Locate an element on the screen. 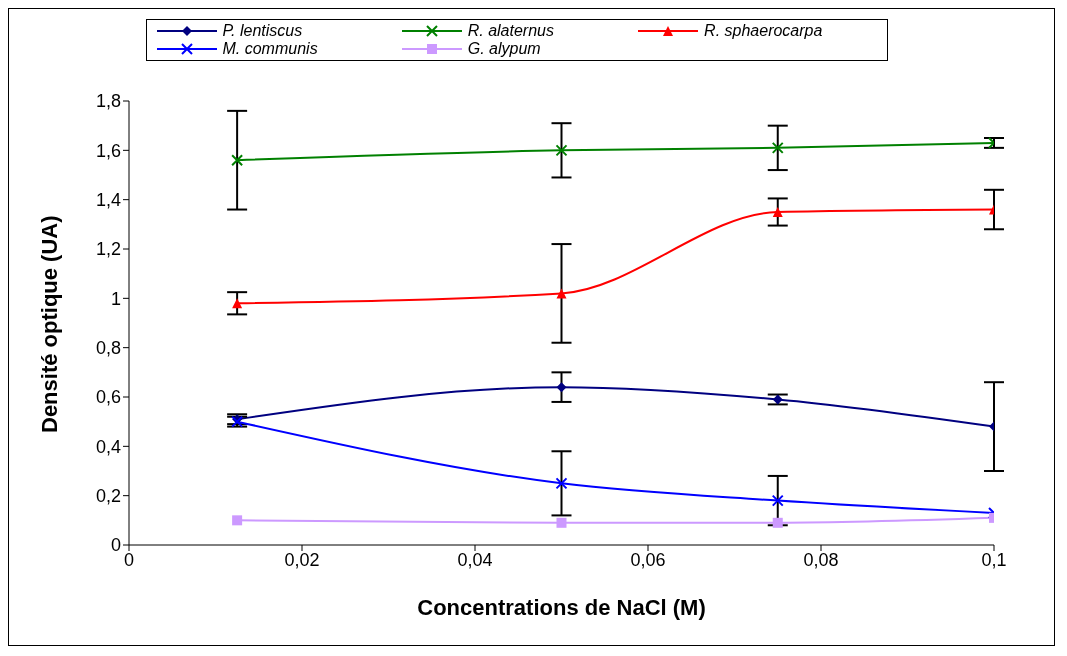  x-tick-label: 0,08 is located at coordinates (821, 559).